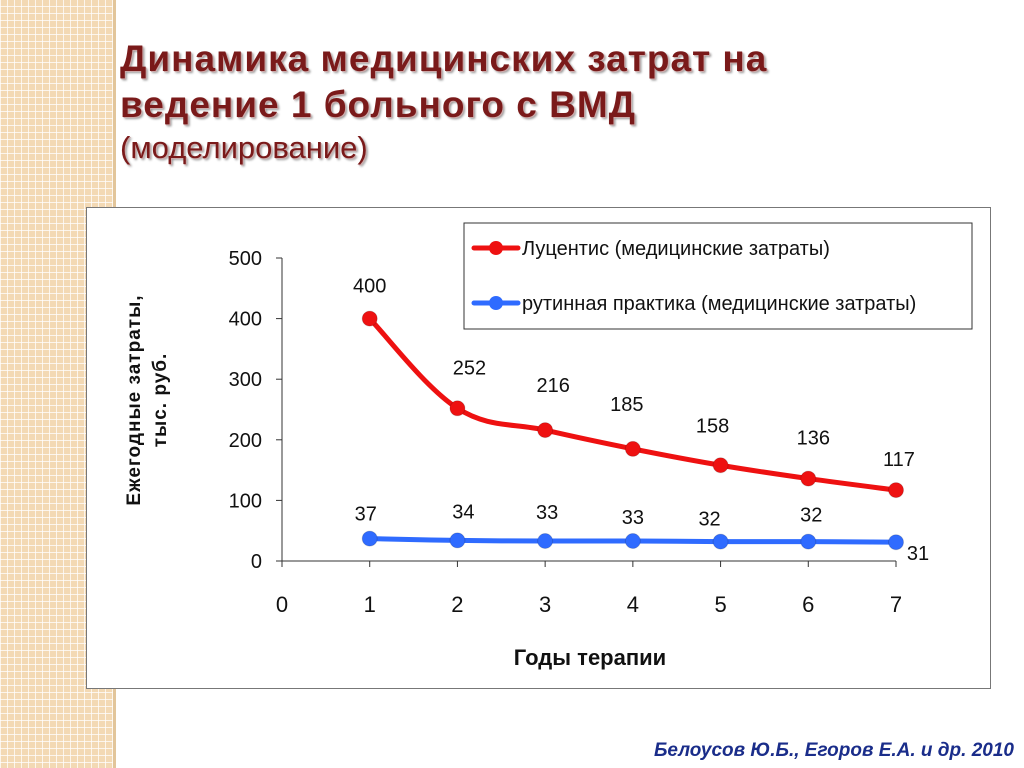  Describe the element at coordinates (626, 405) in the screenshot. I see `data-label-lucentis: 185` at that location.